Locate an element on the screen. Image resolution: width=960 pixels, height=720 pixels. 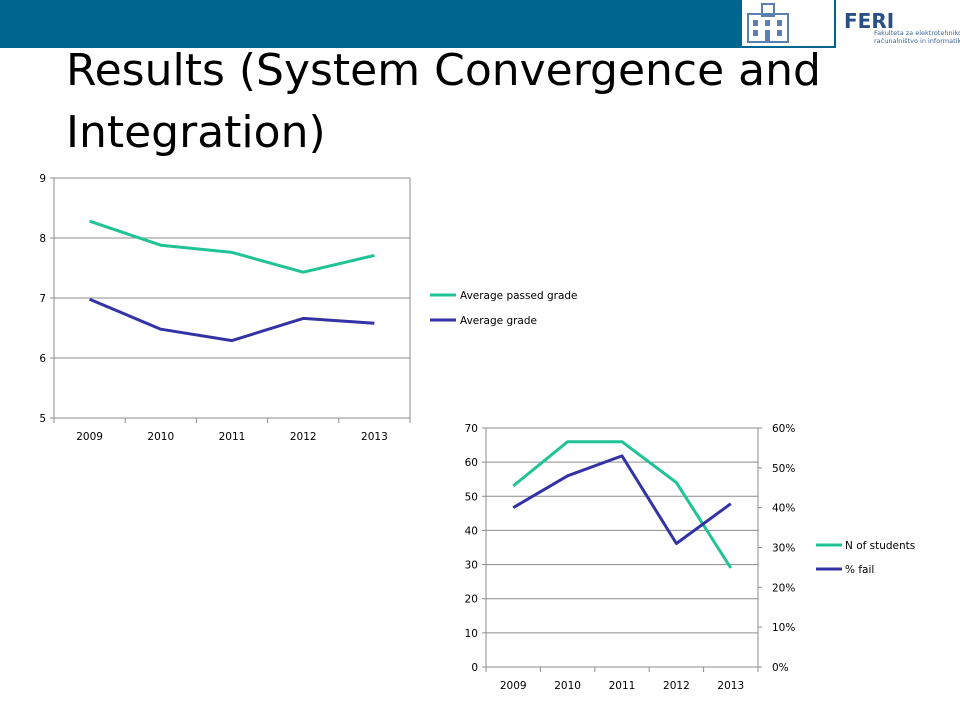
y-tick-label: 30 is located at coordinates (471, 566).